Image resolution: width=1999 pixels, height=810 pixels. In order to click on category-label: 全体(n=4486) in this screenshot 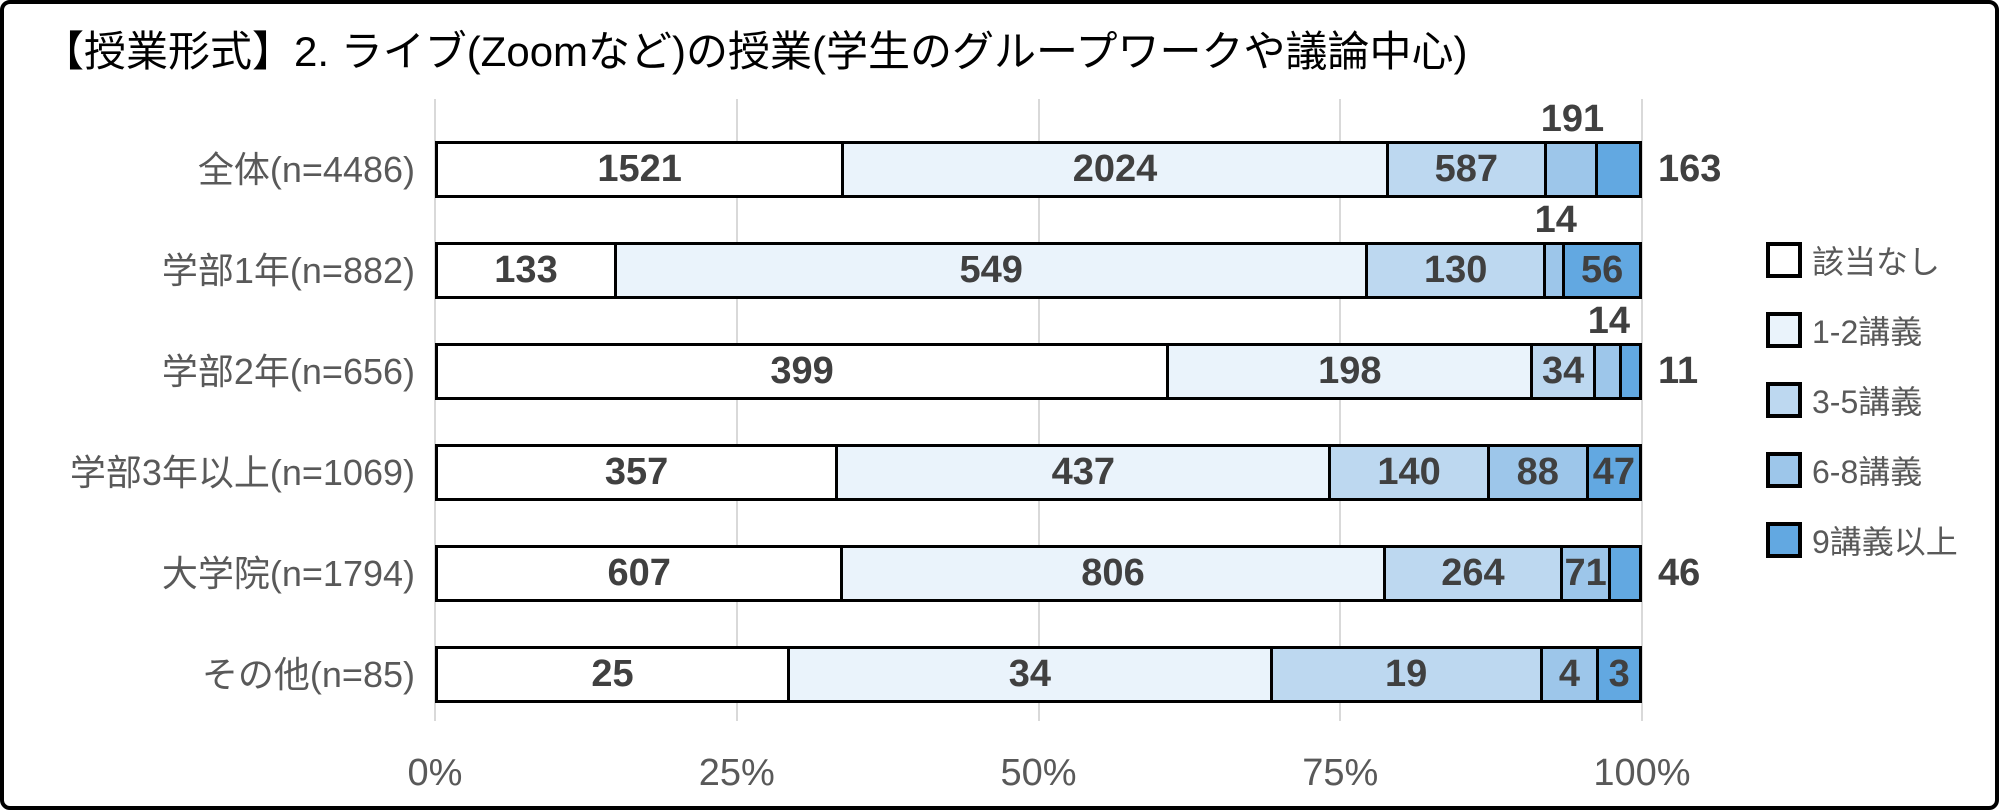, I will do `click(306, 169)`.